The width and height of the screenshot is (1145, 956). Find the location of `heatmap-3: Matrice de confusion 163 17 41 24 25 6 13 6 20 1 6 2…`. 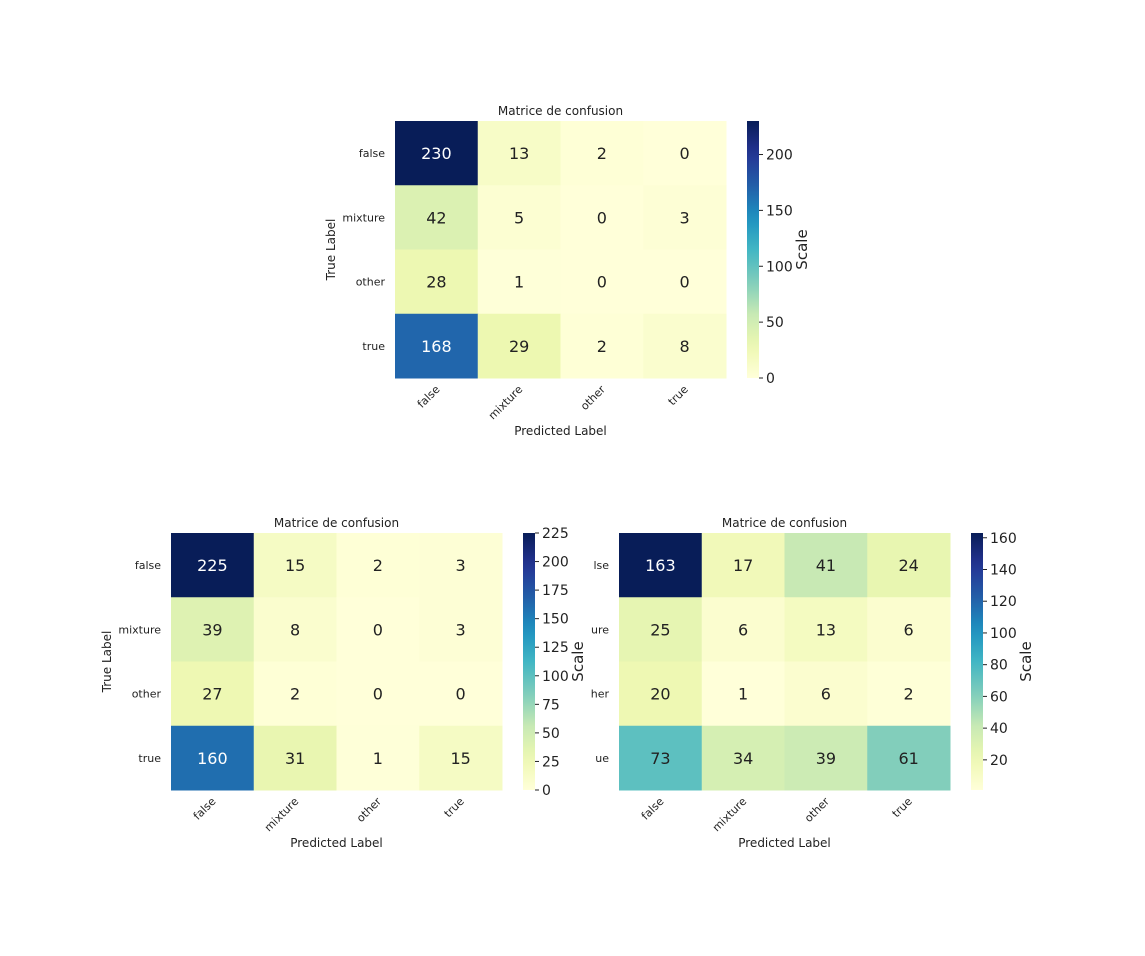

heatmap-3: Matrice de confusion 163 17 41 24 25 6 13 6 20 1 6 2… is located at coordinates (813, 683).